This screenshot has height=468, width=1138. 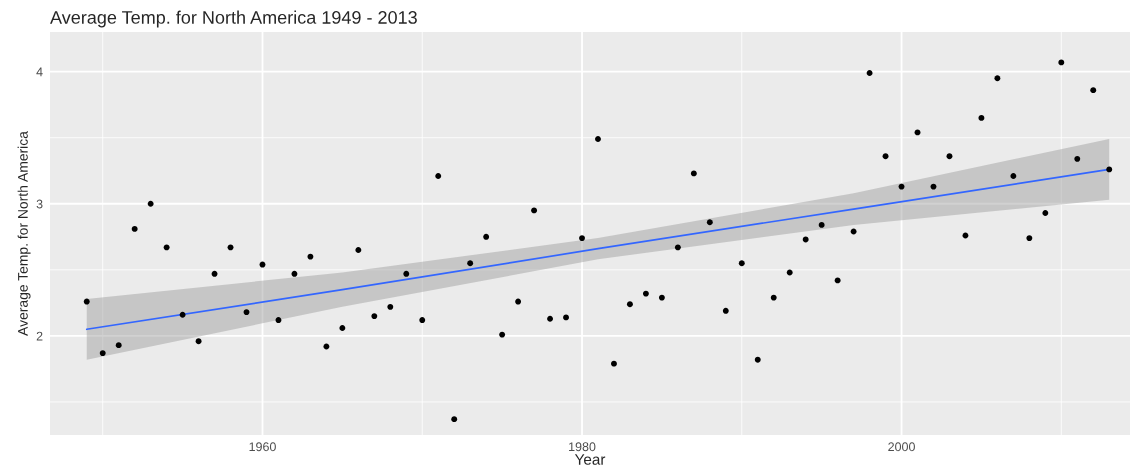 What do you see at coordinates (233, 19) in the screenshot?
I see `chart-title: Average Temp. for North America 1949 - 2013` at bounding box center [233, 19].